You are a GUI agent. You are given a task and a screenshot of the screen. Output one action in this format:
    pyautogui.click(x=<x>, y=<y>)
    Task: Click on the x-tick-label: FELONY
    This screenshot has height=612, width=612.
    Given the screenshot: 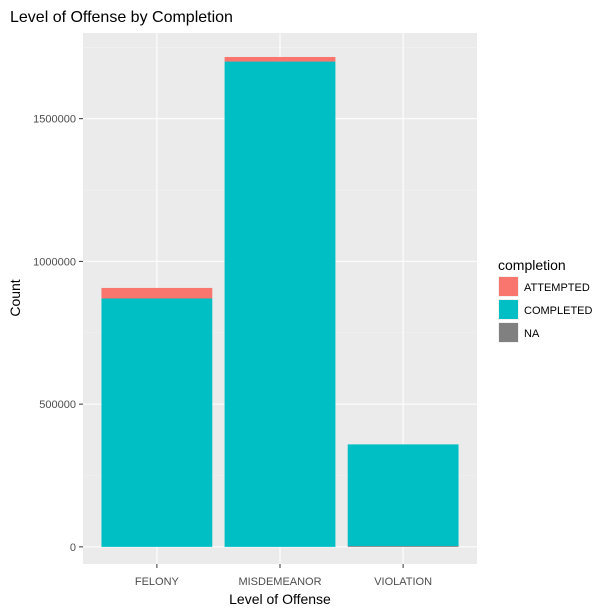 What is the action you would take?
    pyautogui.click(x=157, y=582)
    